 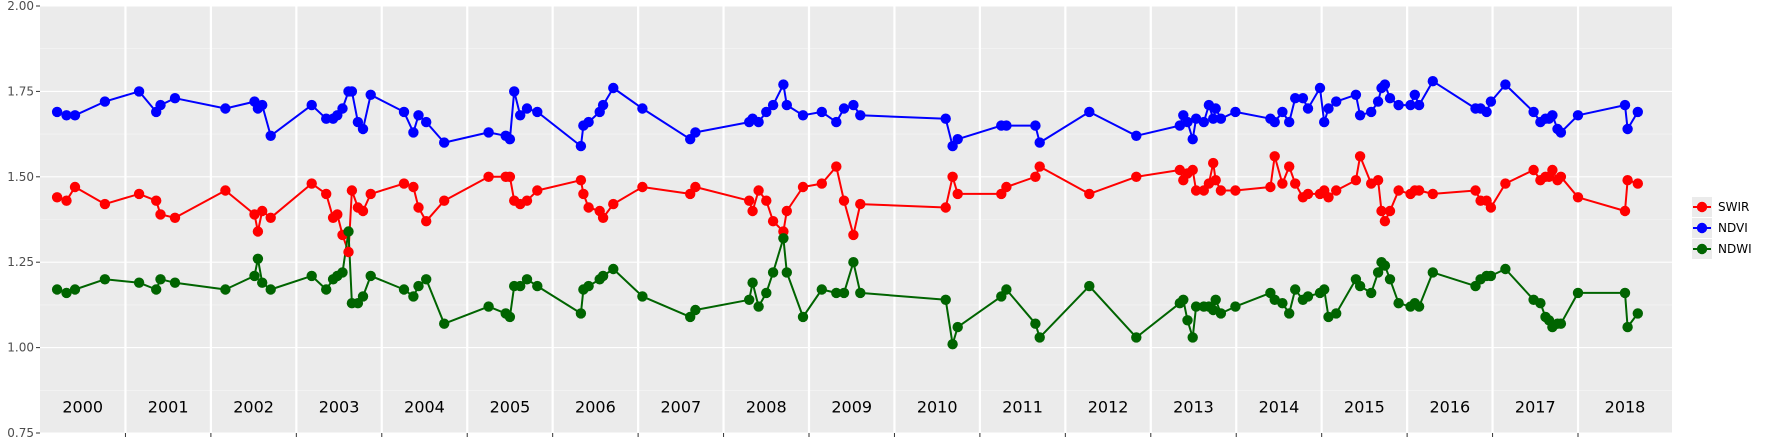 What do you see at coordinates (1279, 407) in the screenshot?
I see `year-label: 2014` at bounding box center [1279, 407].